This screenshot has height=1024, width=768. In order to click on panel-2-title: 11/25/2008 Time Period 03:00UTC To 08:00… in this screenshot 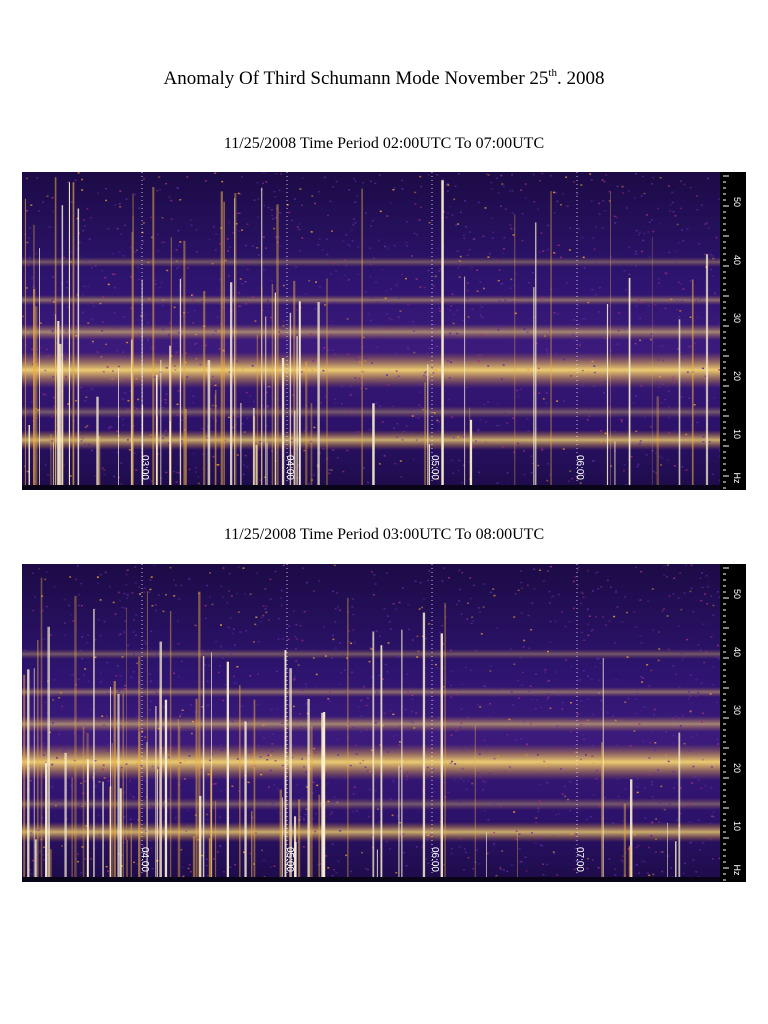, I will do `click(384, 534)`.